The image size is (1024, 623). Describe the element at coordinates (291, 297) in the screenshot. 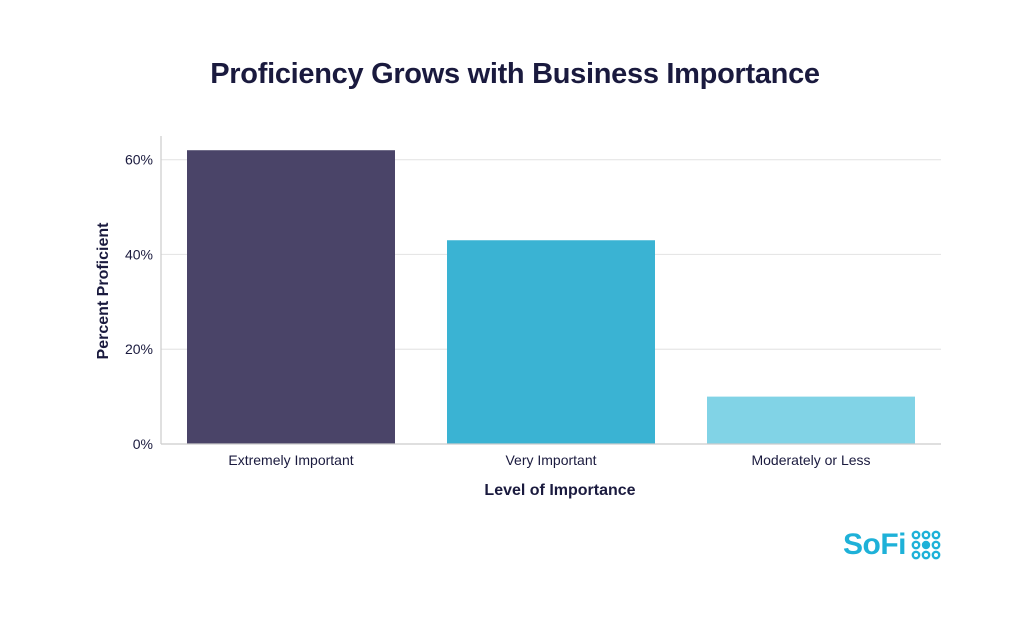

I see `bar-extremely-important` at that location.